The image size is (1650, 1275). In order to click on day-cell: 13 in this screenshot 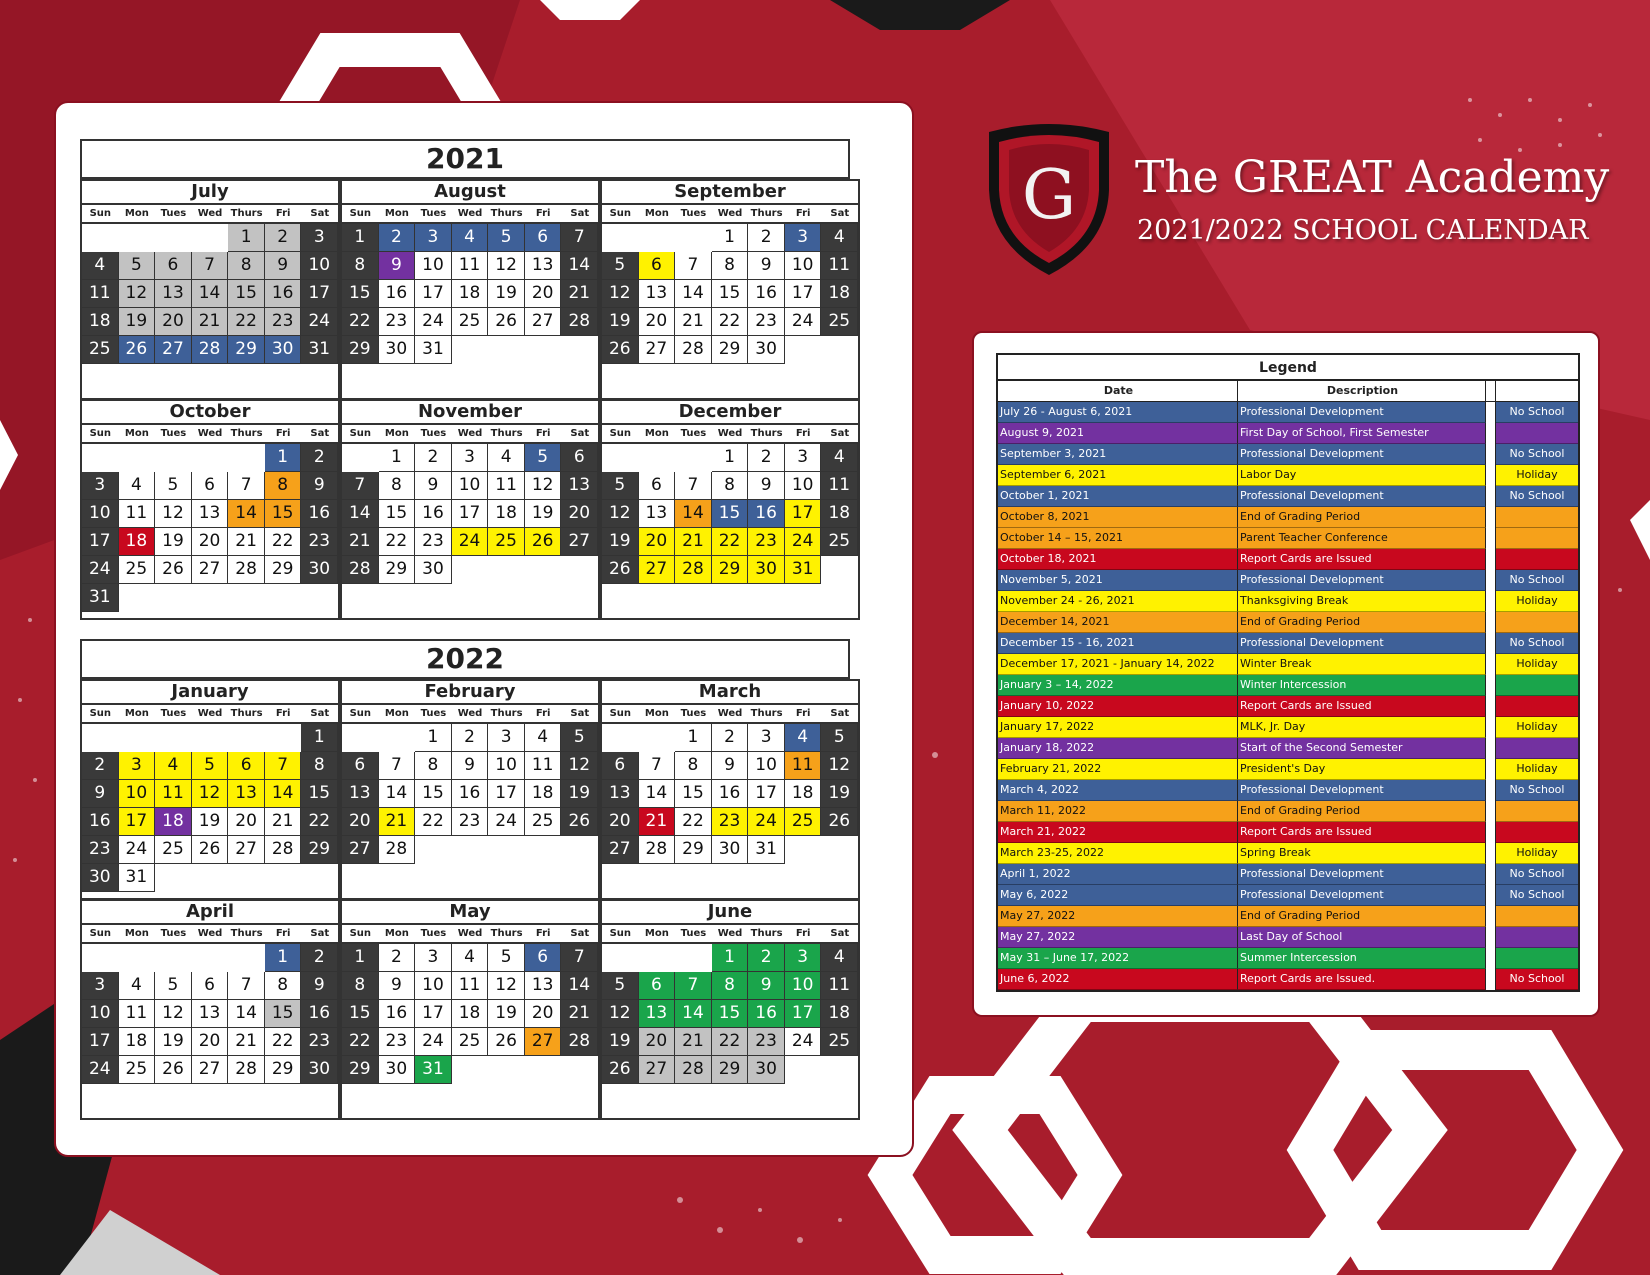, I will do `click(360, 794)`.